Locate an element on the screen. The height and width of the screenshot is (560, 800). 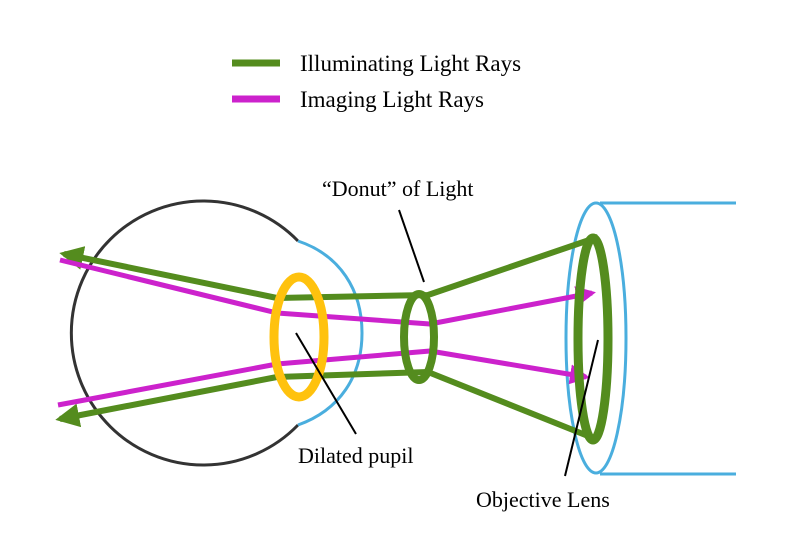
legend-label-imaging: Imaging Light Rays is located at coordinates (392, 99).